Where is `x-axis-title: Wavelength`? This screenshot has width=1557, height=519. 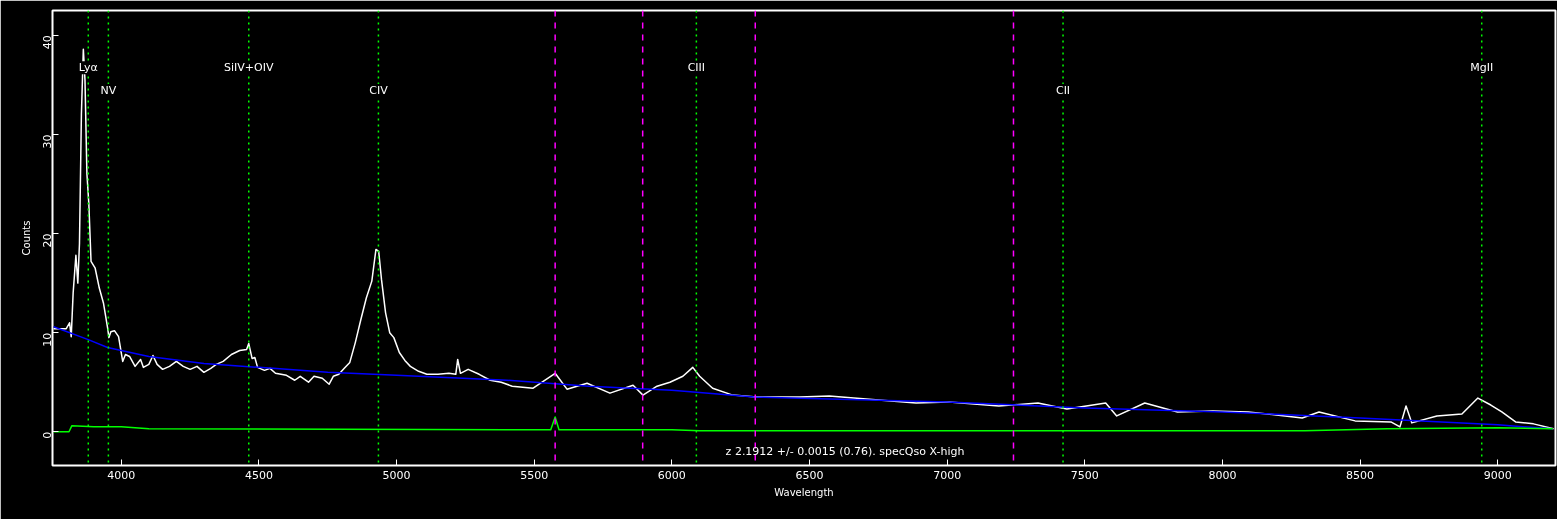
x-axis-title: Wavelength is located at coordinates (804, 492).